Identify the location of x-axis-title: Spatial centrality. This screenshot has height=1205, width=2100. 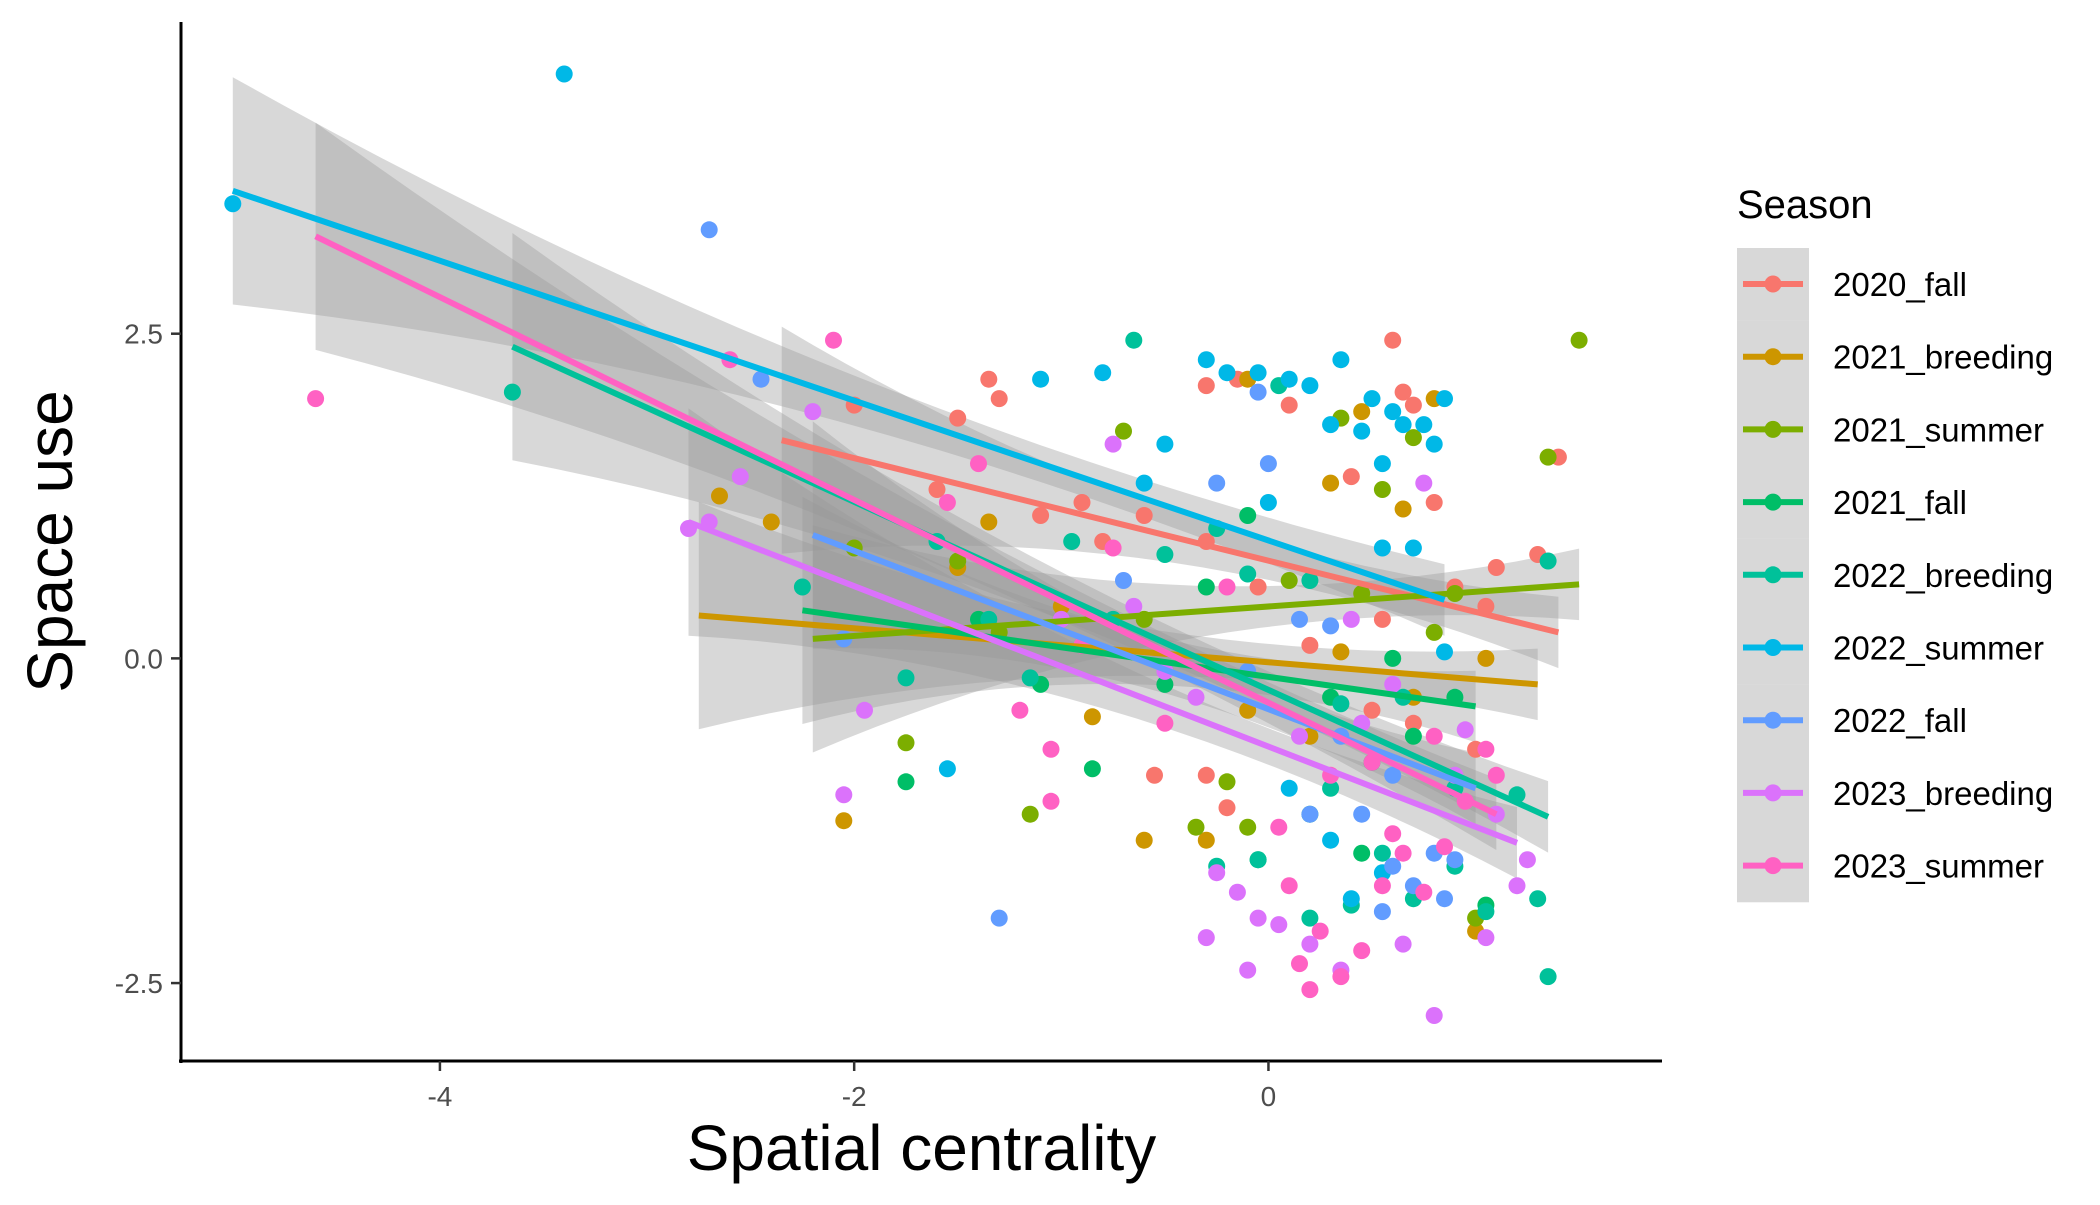
(922, 1148).